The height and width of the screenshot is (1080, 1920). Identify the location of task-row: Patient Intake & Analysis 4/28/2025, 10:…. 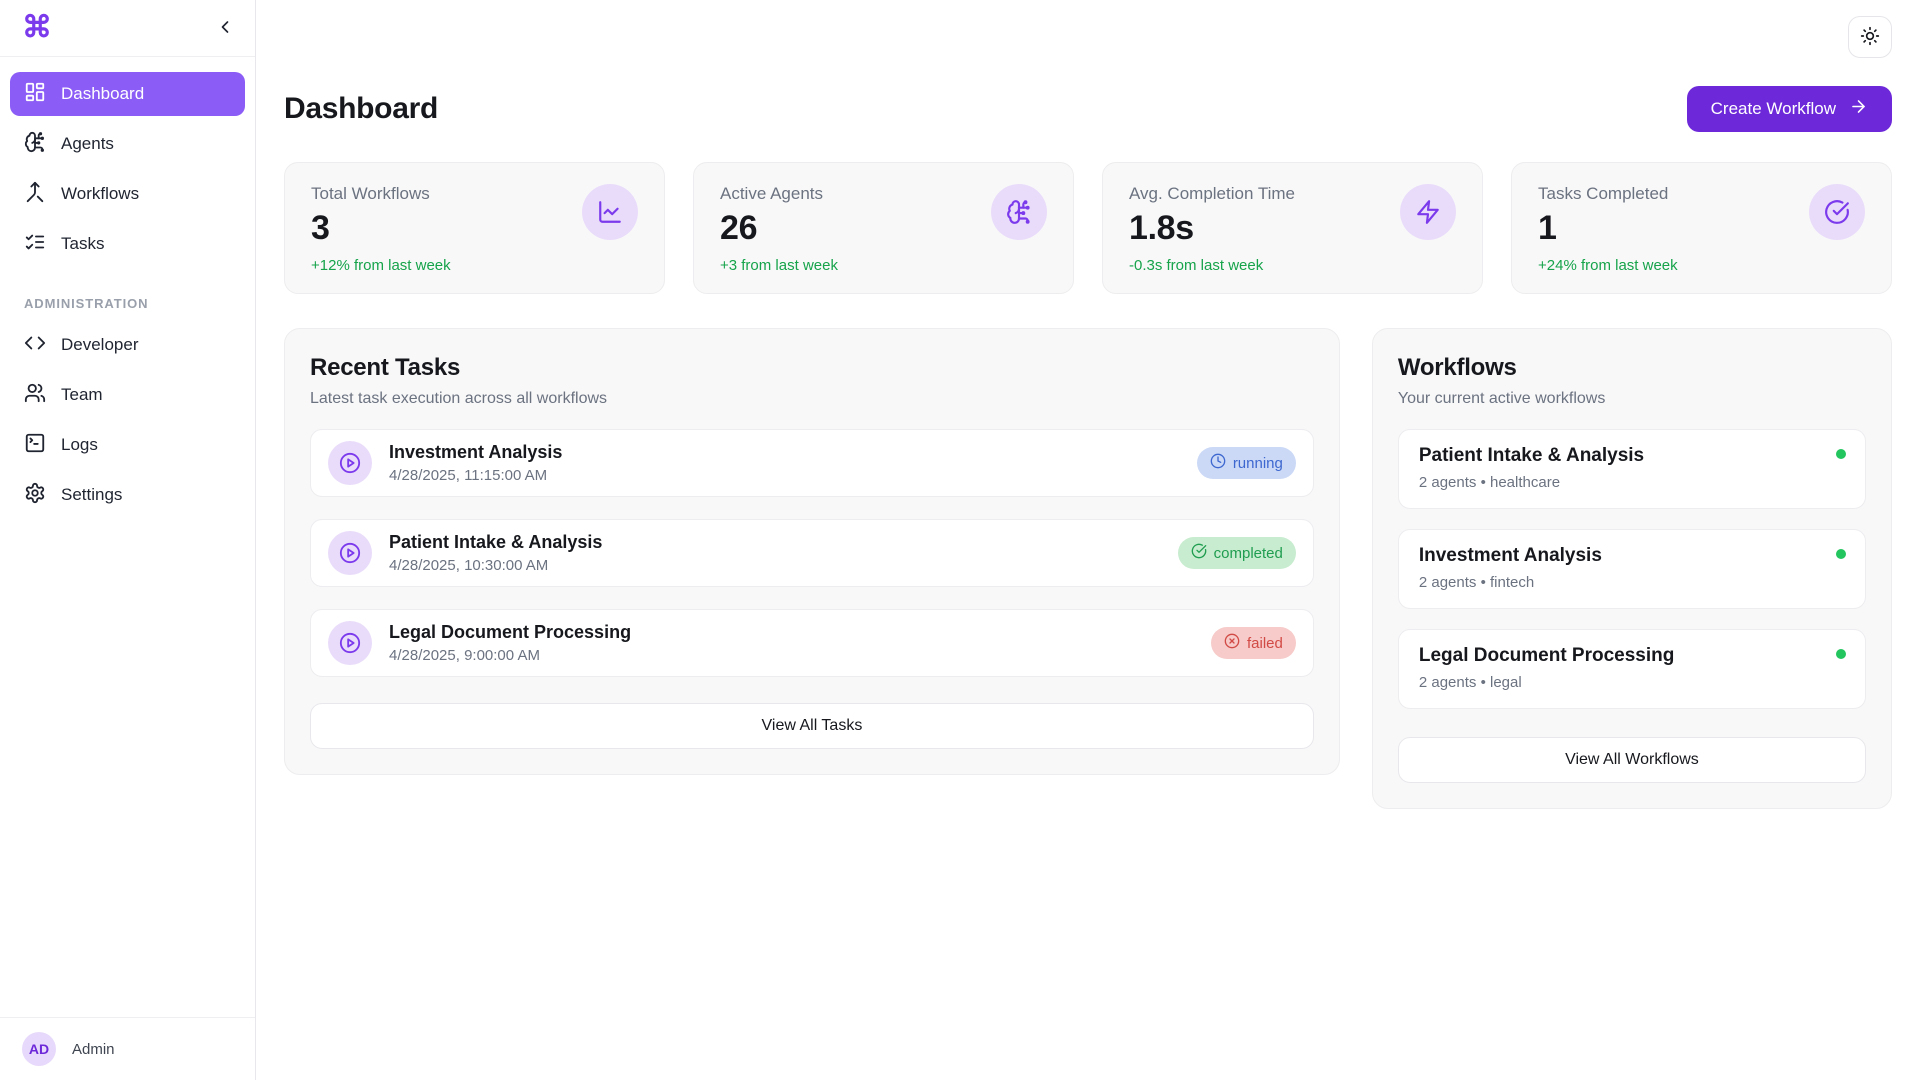
(812, 553).